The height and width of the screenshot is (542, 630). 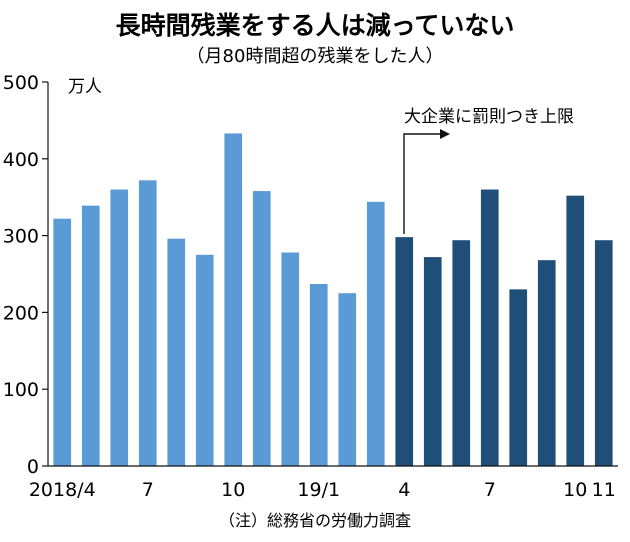 I want to click on y-tick-label: 300, so click(x=21, y=237).